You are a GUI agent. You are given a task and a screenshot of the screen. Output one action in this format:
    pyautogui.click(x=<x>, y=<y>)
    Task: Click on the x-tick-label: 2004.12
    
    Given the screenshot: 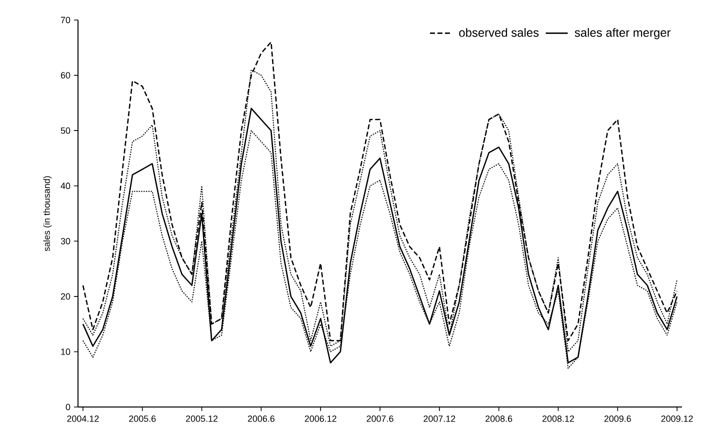 What is the action you would take?
    pyautogui.click(x=83, y=419)
    